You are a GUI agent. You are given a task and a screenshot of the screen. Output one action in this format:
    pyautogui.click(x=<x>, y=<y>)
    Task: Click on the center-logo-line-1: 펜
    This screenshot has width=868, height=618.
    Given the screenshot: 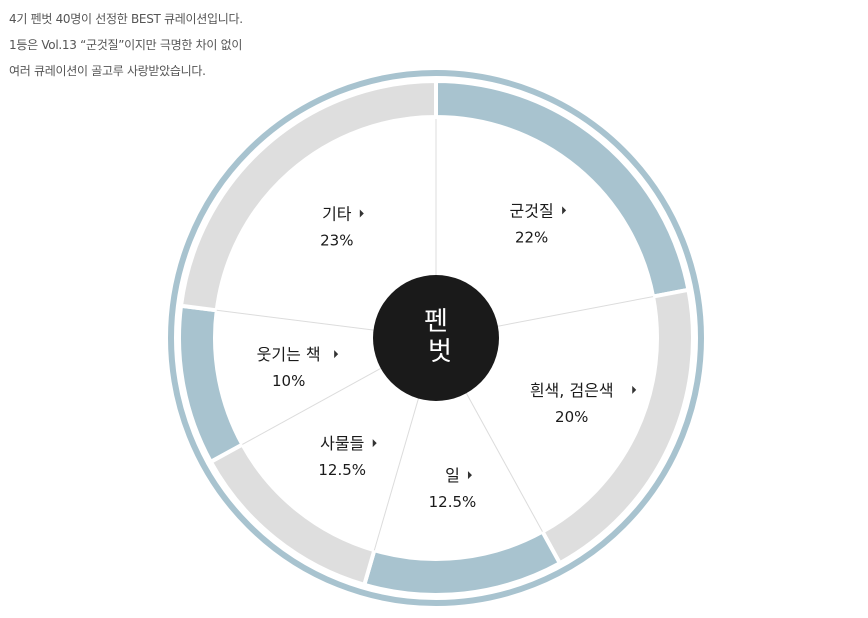 What is the action you would take?
    pyautogui.click(x=436, y=322)
    